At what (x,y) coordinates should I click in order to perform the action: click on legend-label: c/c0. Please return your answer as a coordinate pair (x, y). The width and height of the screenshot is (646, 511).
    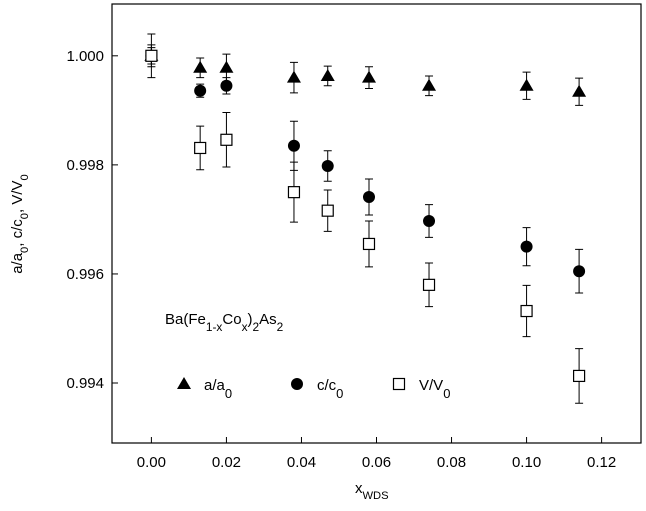
    Looking at the image, I should click on (330, 389).